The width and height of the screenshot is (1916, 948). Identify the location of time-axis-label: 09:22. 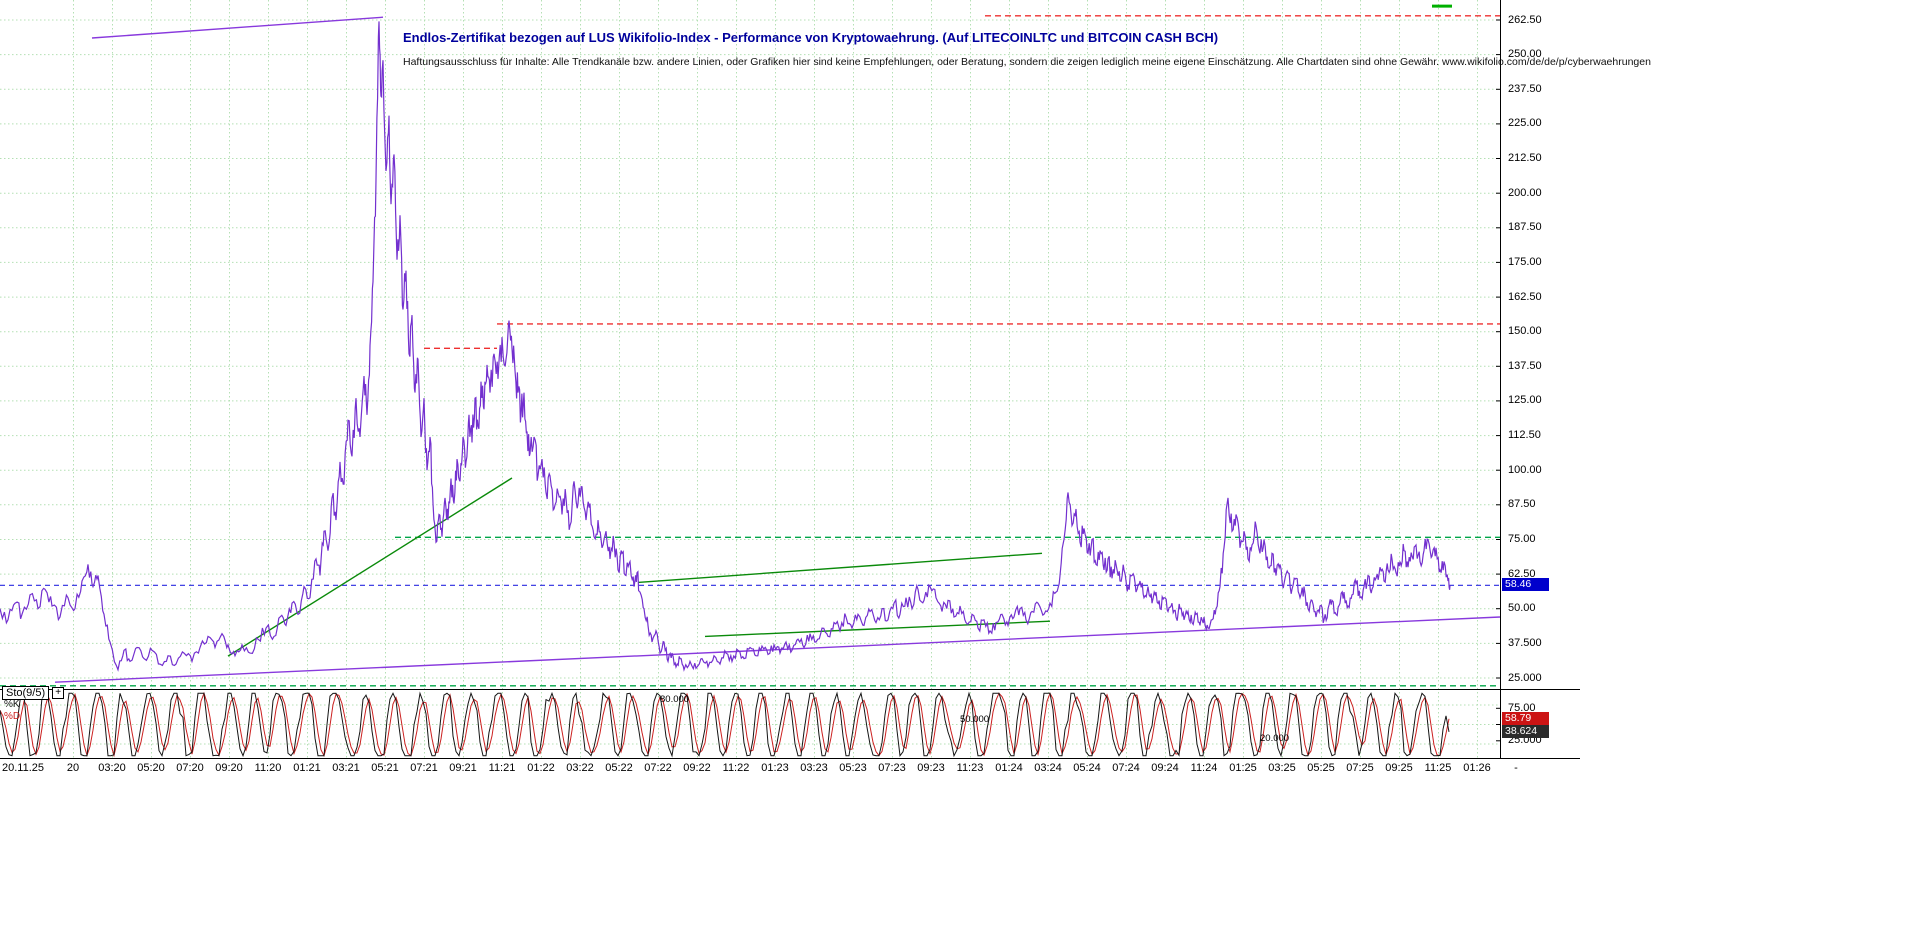
(697, 768).